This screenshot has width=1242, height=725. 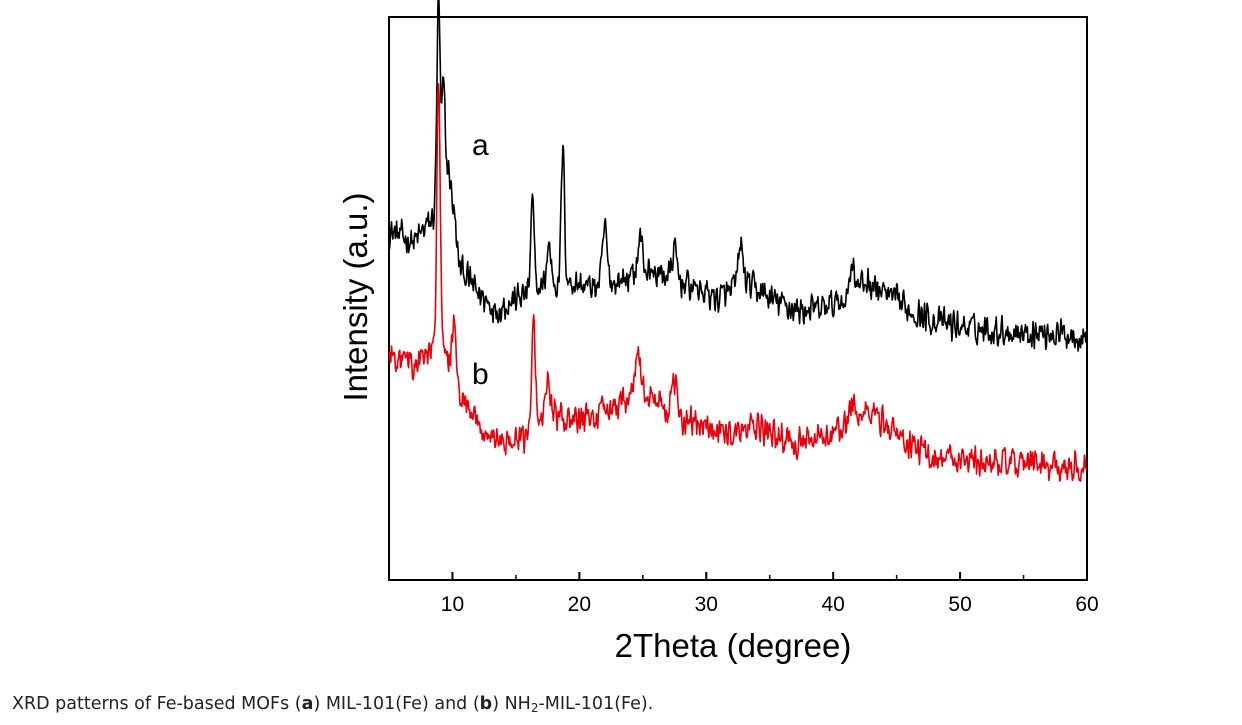 I want to click on caption-bold-a: a, so click(x=307, y=704).